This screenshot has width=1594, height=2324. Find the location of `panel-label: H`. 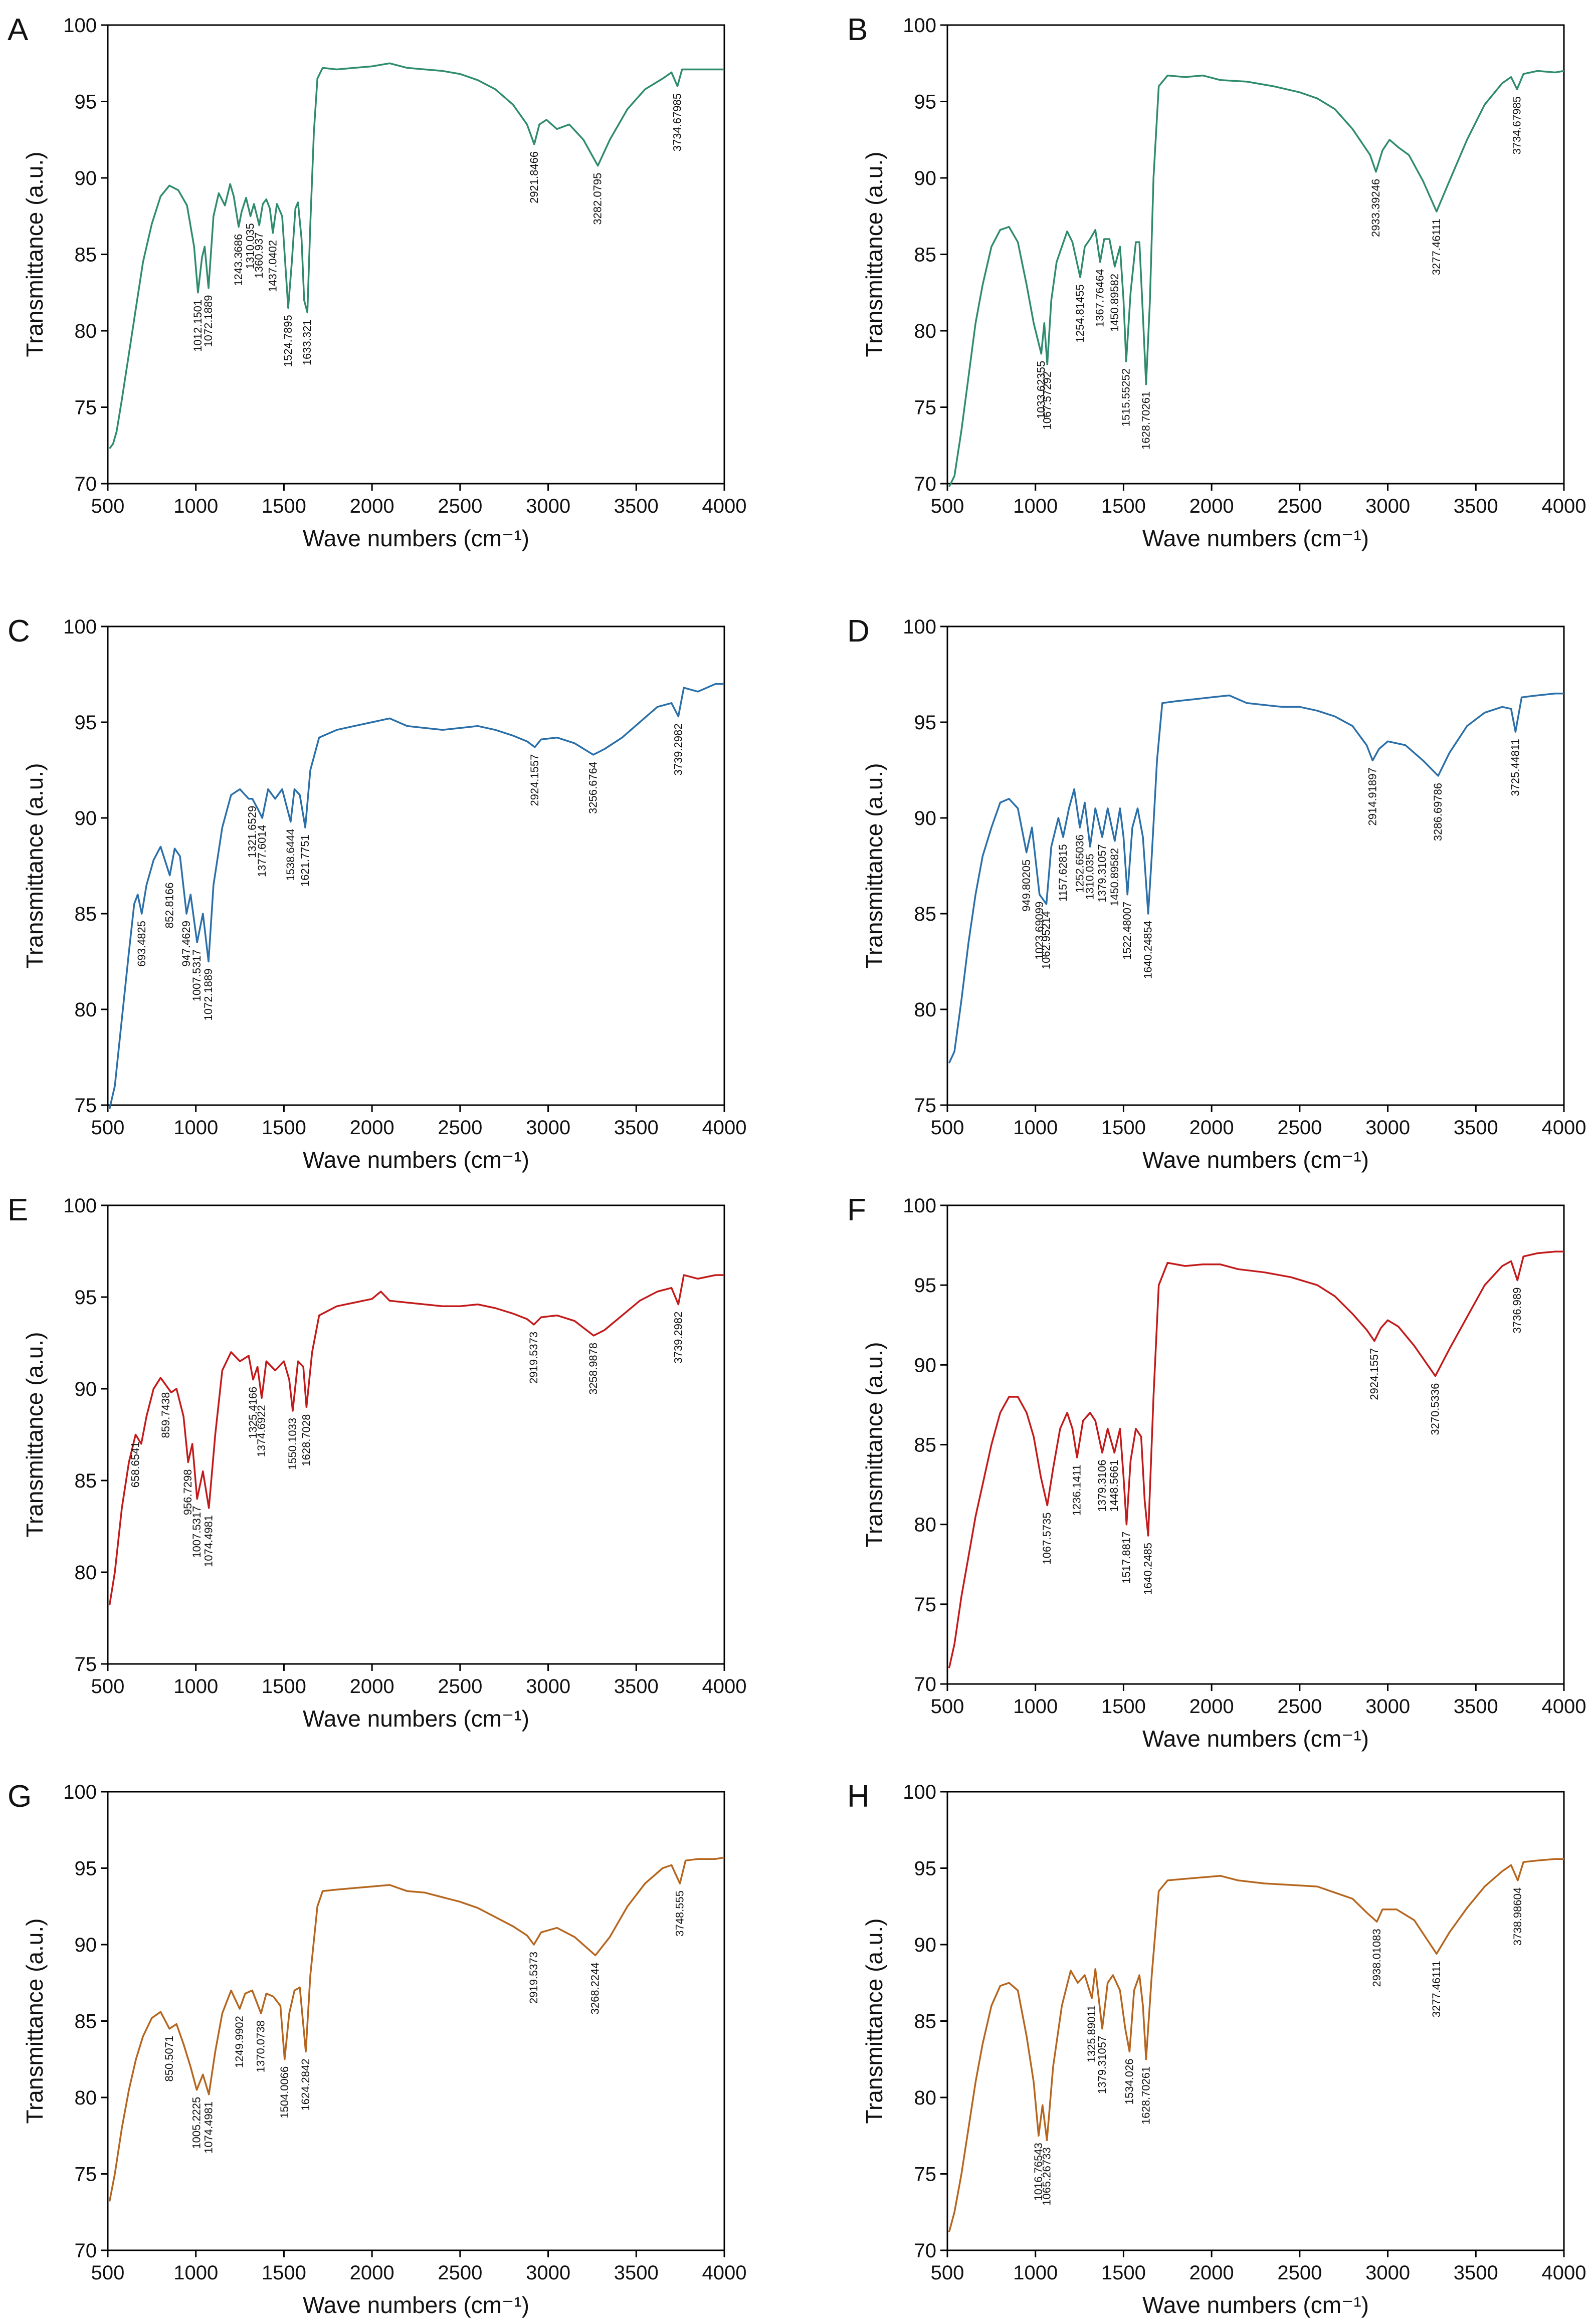

panel-label: H is located at coordinates (858, 1797).